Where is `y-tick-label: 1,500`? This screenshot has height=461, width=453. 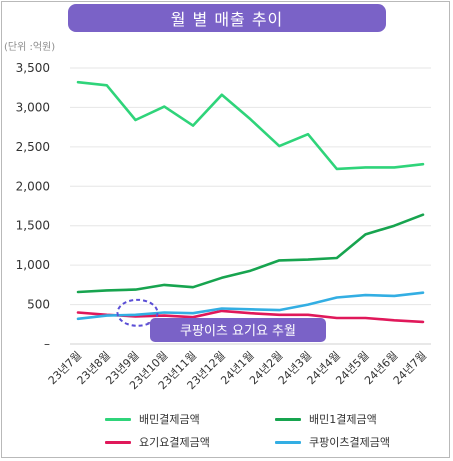 y-tick-label: 1,500 is located at coordinates (33, 226).